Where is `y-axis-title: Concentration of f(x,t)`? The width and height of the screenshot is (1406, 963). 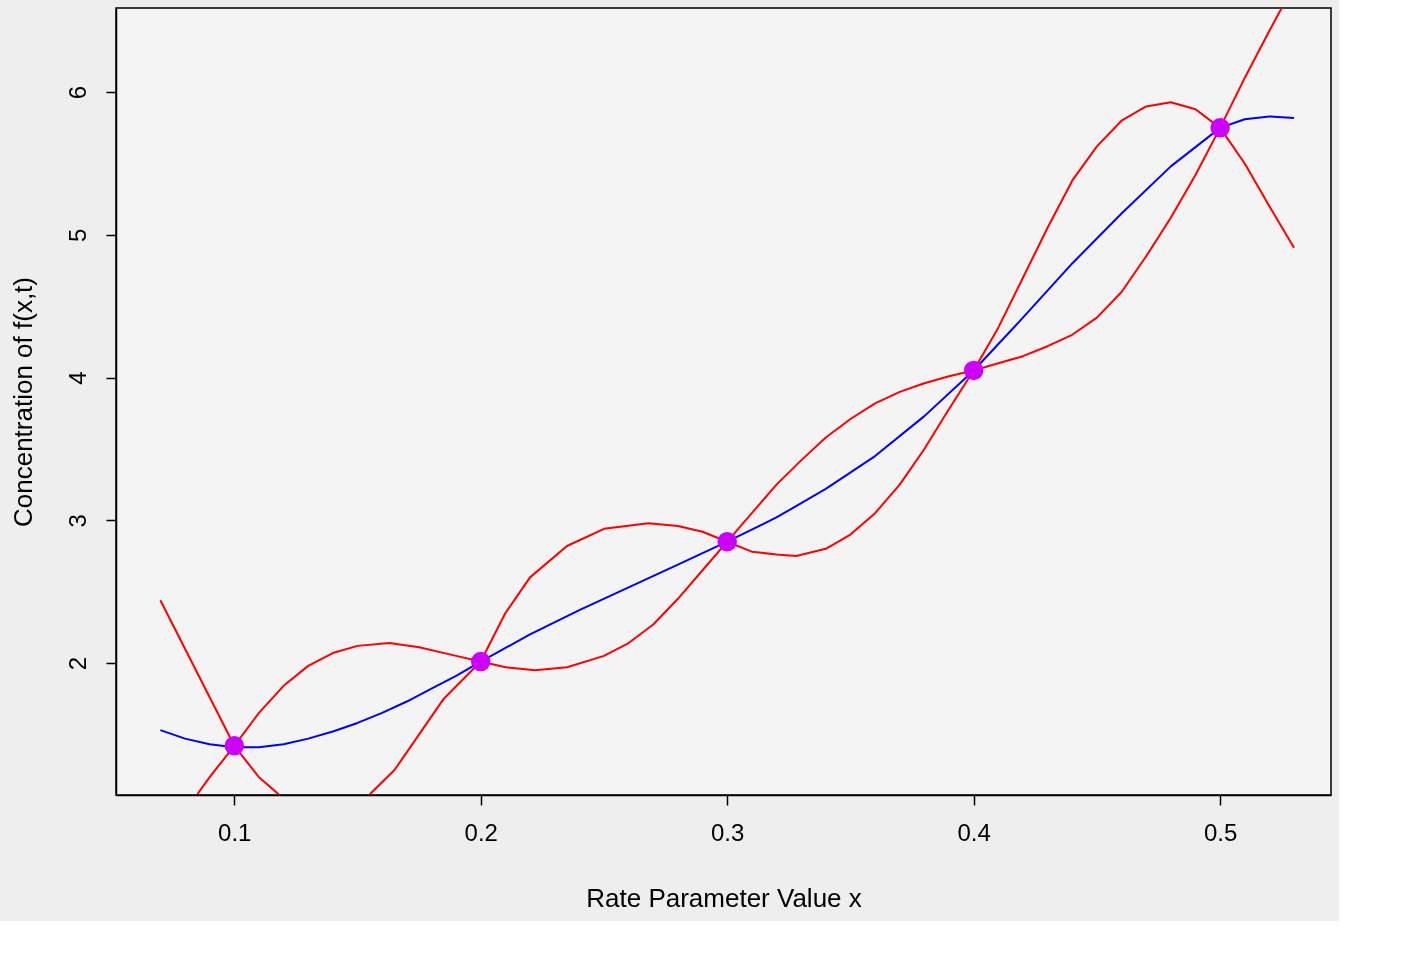
y-axis-title: Concentration of f(x,t) is located at coordinates (22, 402).